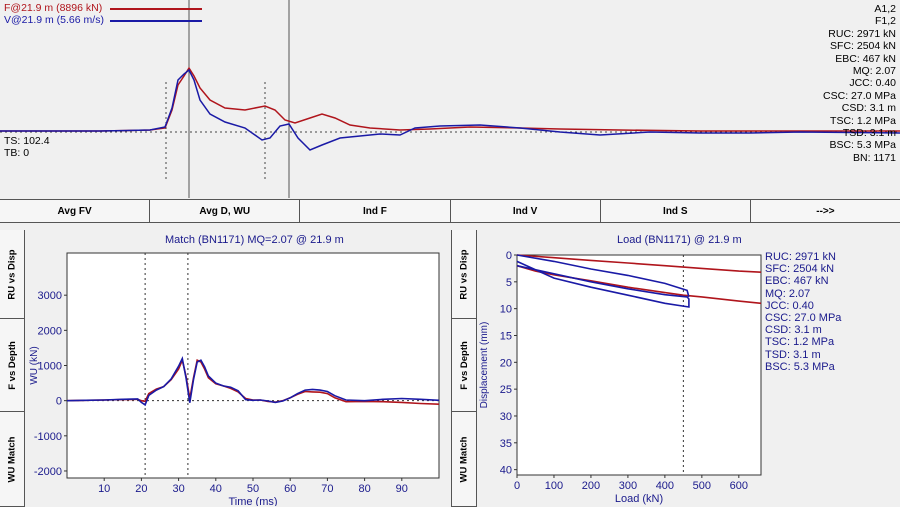  What do you see at coordinates (156, 21) in the screenshot?
I see `legend-velocity-line` at bounding box center [156, 21].